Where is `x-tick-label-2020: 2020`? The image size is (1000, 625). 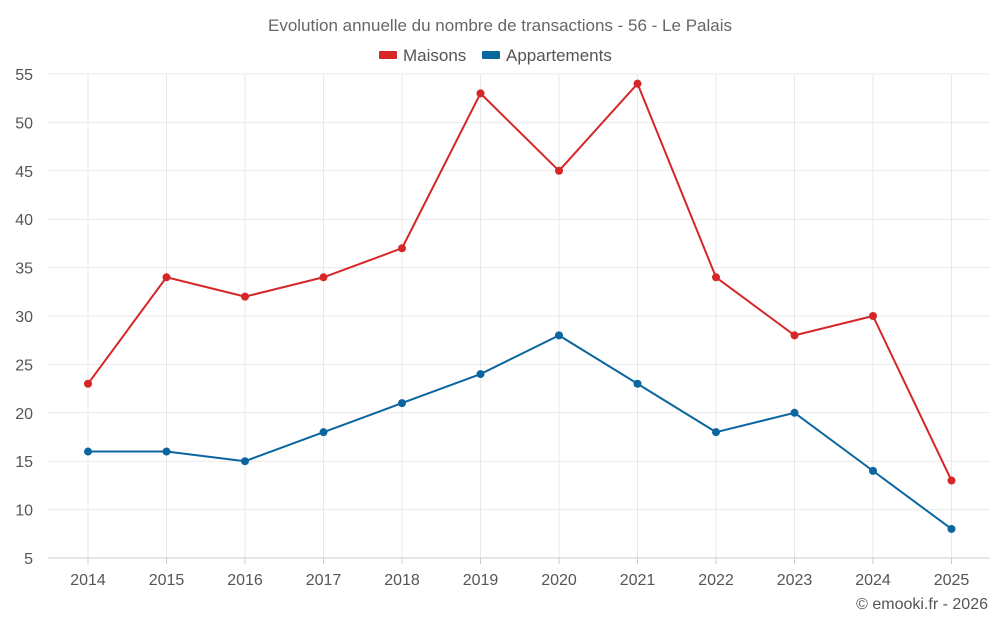
x-tick-label-2020: 2020 is located at coordinates (559, 580).